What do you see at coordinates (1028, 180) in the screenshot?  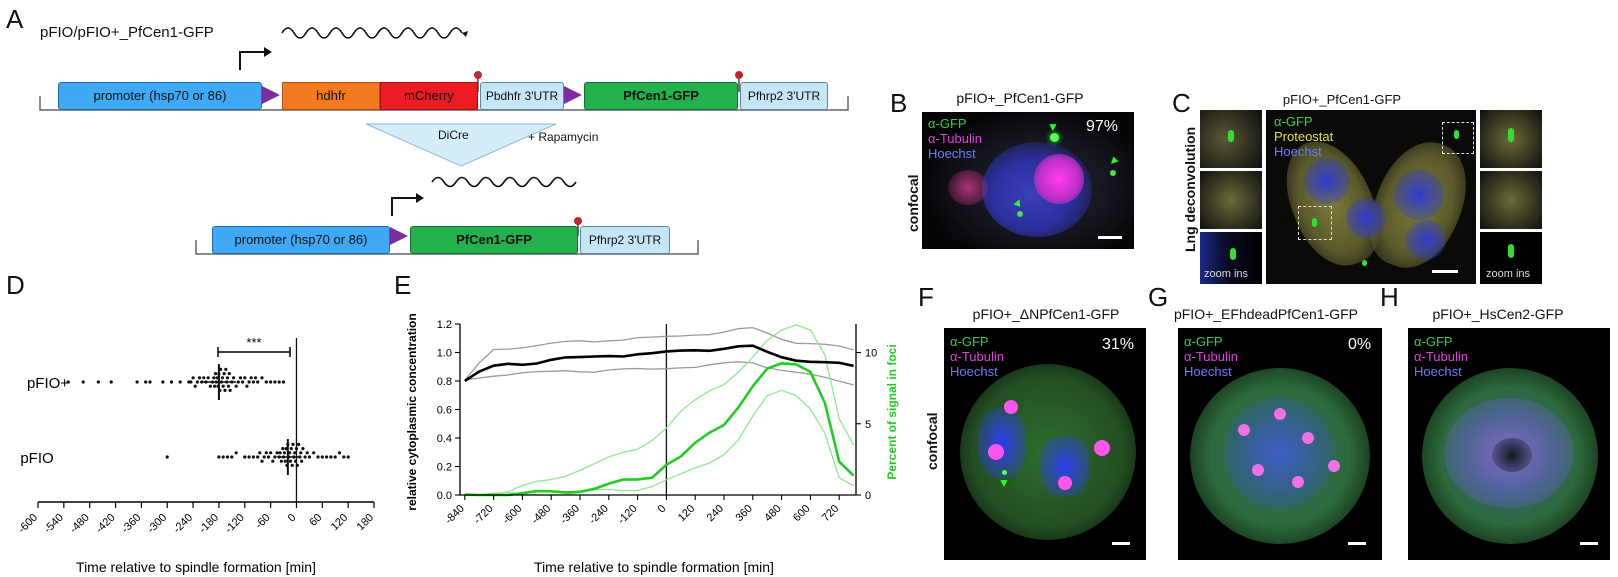 I see `panel-b-micrograph: ▼ ▼ ▼ α-GFP α-Tubulin Hoechst 97%` at bounding box center [1028, 180].